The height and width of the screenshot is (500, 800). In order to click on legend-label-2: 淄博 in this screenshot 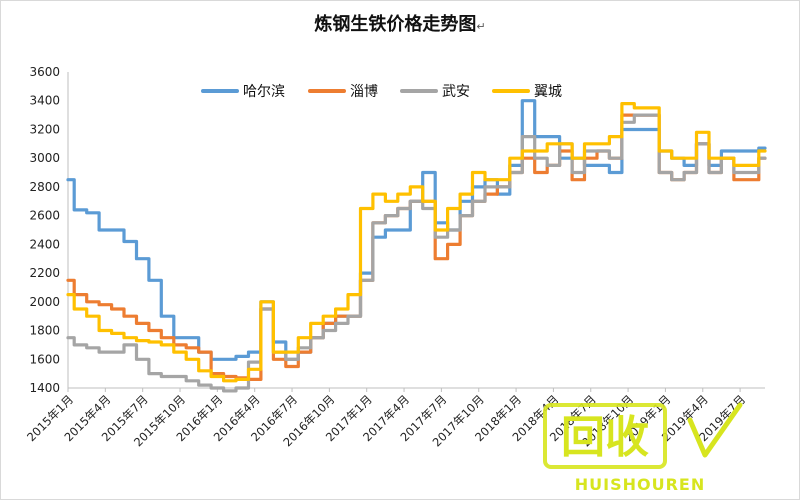, I will do `click(364, 91)`.